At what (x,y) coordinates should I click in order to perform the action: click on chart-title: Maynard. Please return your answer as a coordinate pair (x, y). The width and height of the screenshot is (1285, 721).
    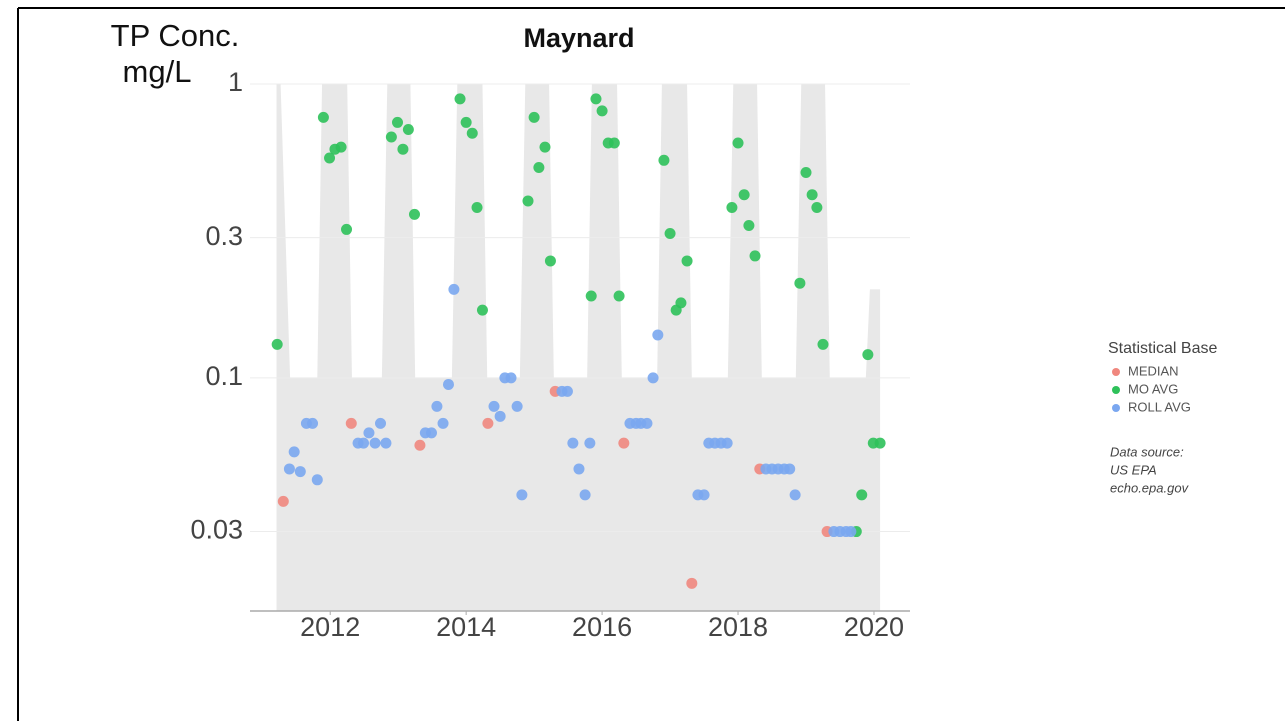
    Looking at the image, I should click on (578, 38).